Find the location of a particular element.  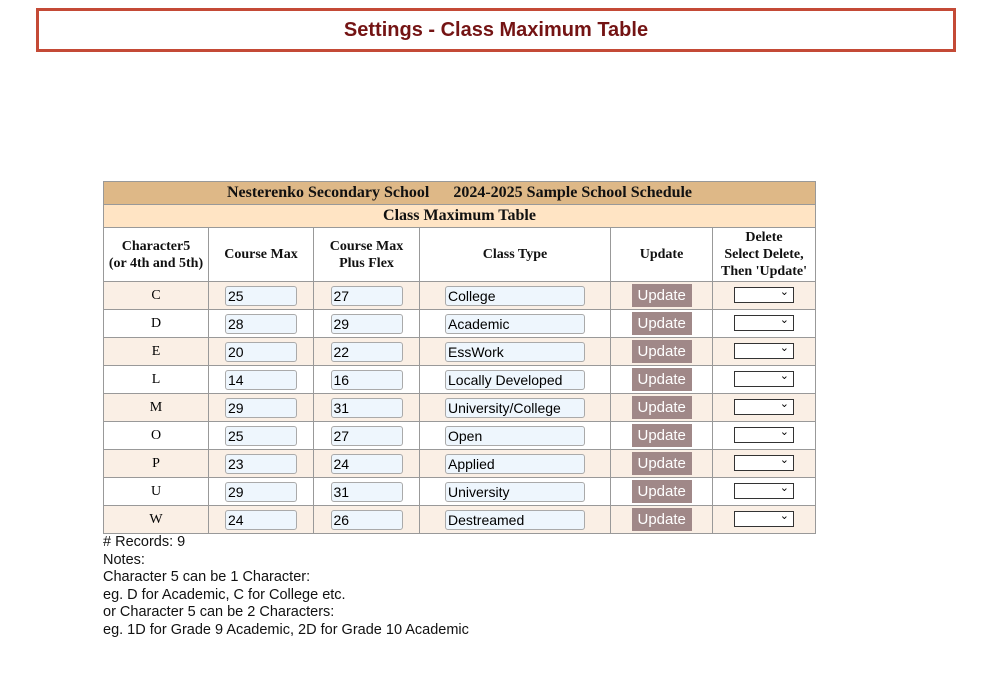

col-course-max: Course Max is located at coordinates (261, 254).